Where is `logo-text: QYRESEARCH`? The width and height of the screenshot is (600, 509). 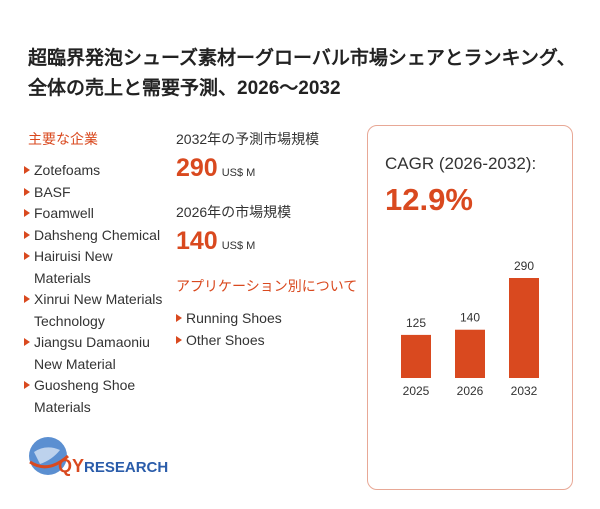 logo-text: QYRESEARCH is located at coordinates (113, 466).